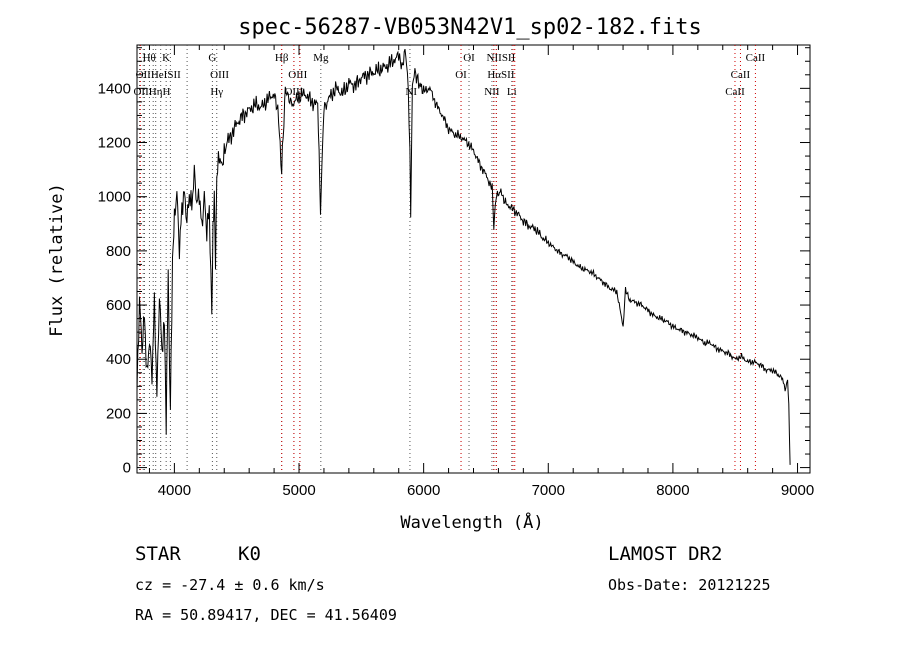 This screenshot has width=900, height=650. I want to click on x-axis-title: Wavelength (Å), so click(471, 522).